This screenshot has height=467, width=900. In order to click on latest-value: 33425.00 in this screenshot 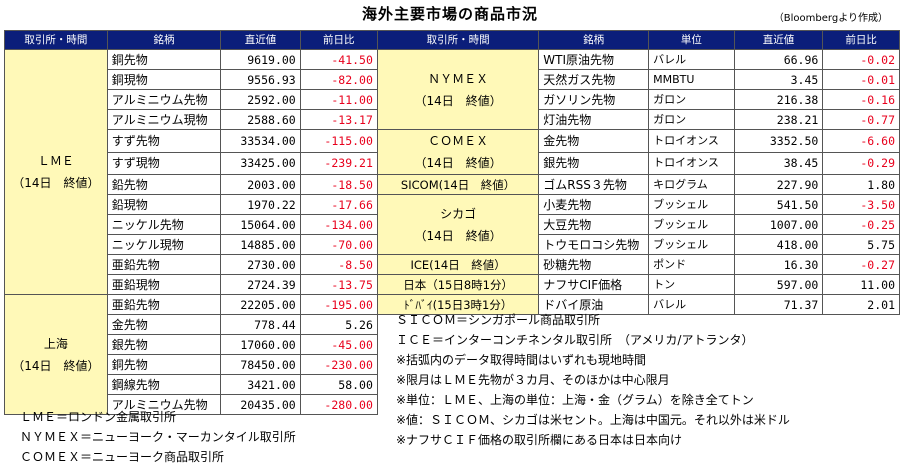, I will do `click(260, 163)`.